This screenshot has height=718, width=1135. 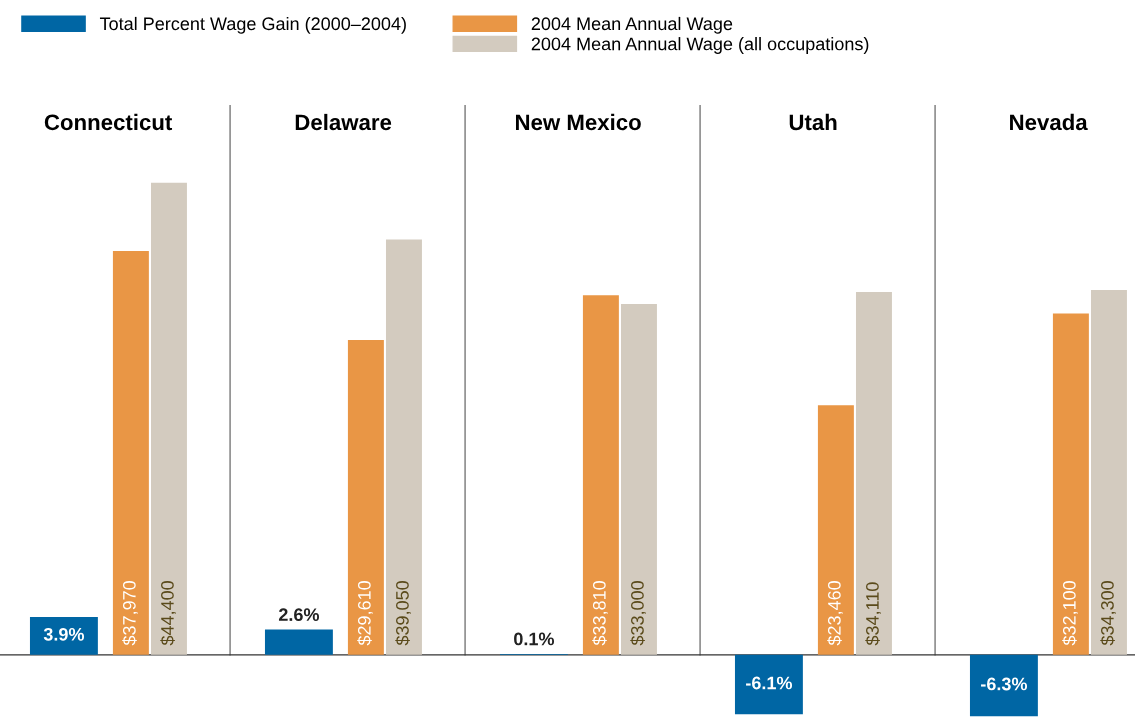 What do you see at coordinates (873, 614) in the screenshot?
I see `data-label: $34,110` at bounding box center [873, 614].